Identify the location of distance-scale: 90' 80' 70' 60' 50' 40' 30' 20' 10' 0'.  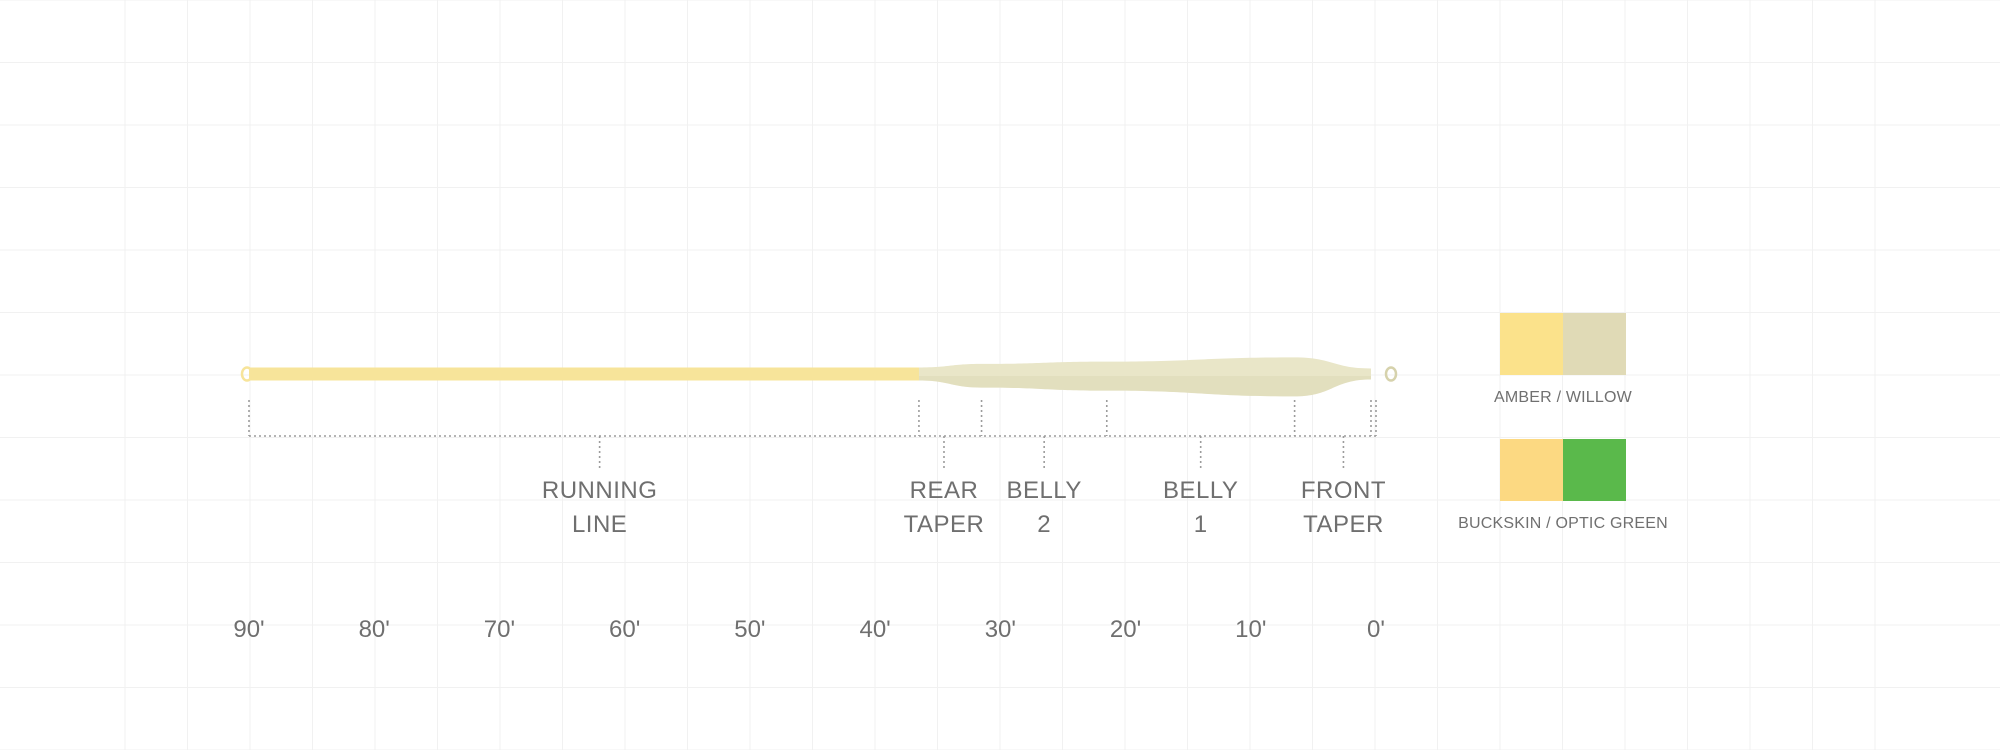
(809, 629).